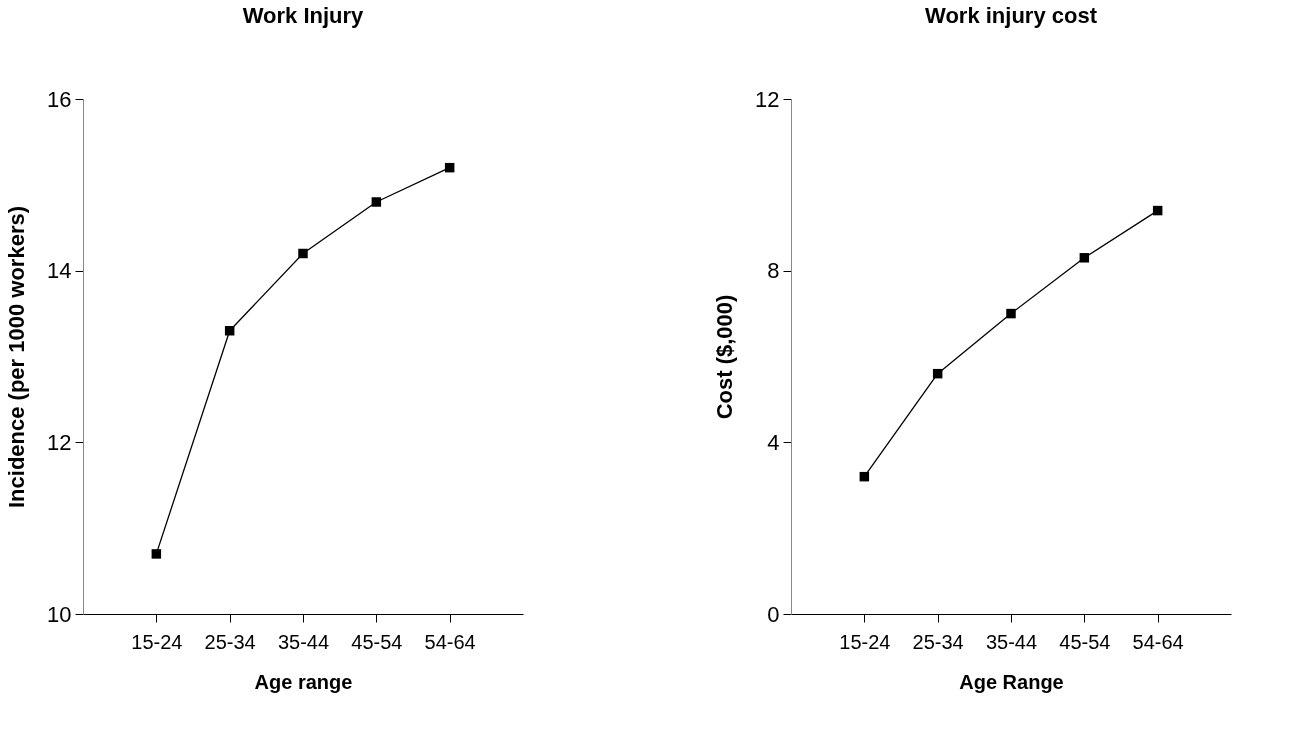  Describe the element at coordinates (773, 614) in the screenshot. I see `y-tick-label: 0` at that location.